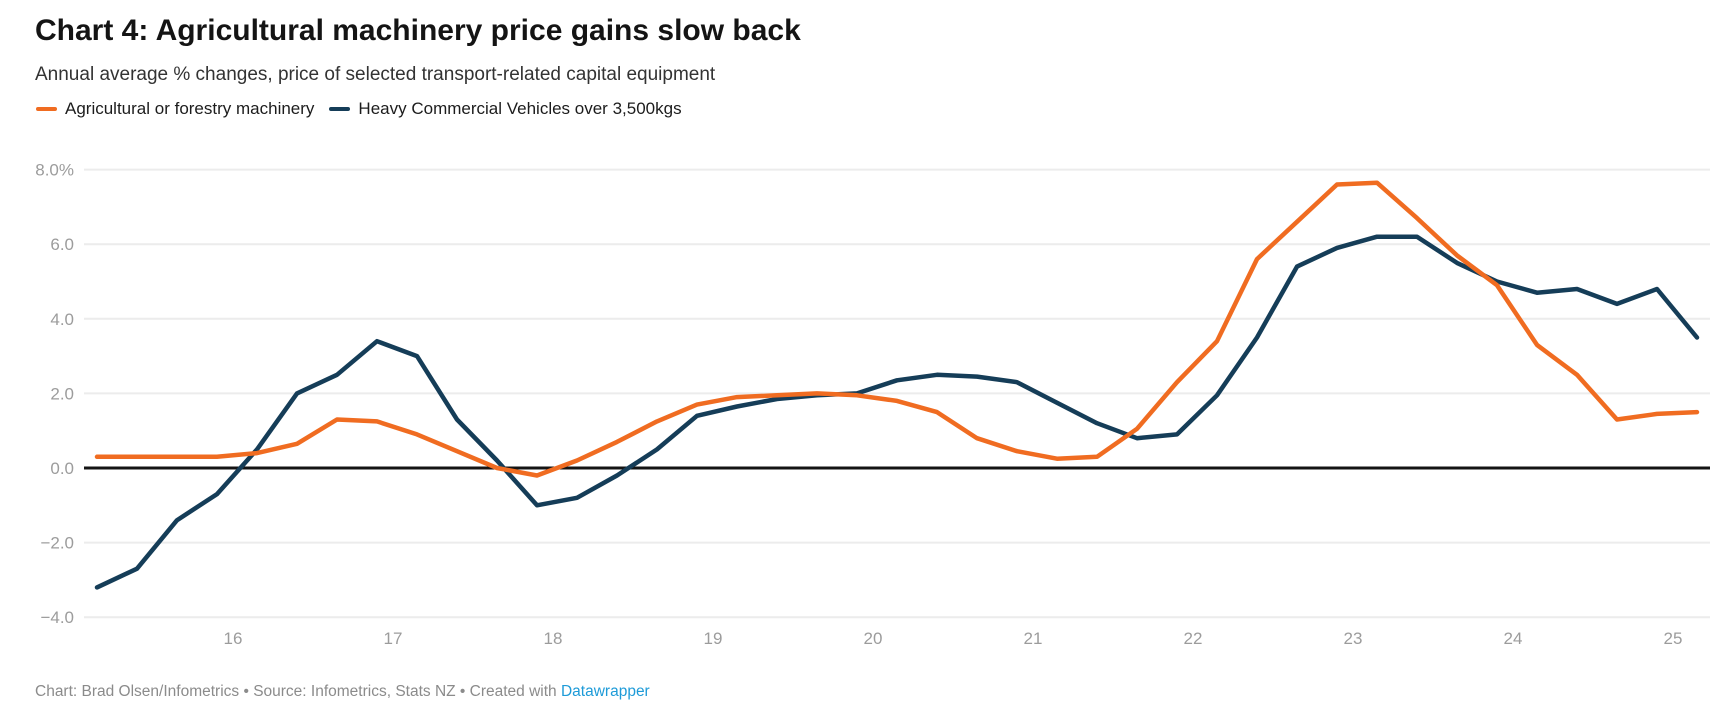 The image size is (1712, 714). I want to click on legend-label-hcv: Heavy Commercial Vehicles over 3,500kgs, so click(520, 108).